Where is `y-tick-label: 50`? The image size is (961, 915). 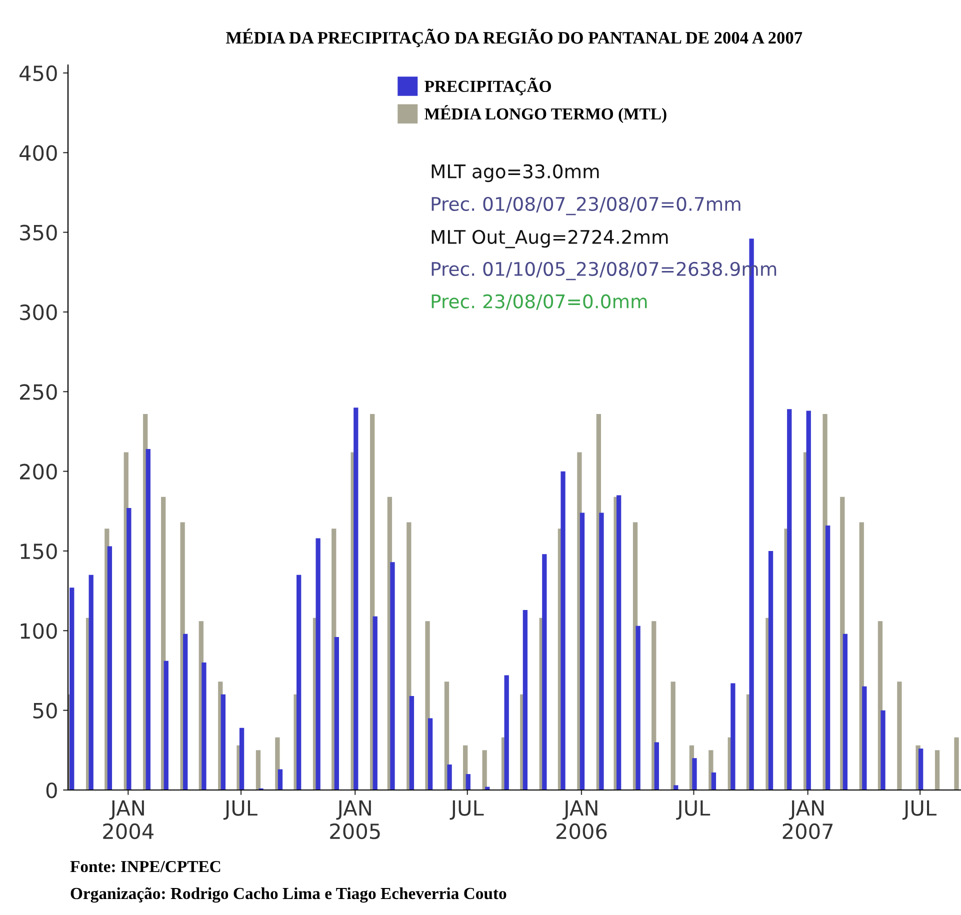 y-tick-label: 50 is located at coordinates (45, 710).